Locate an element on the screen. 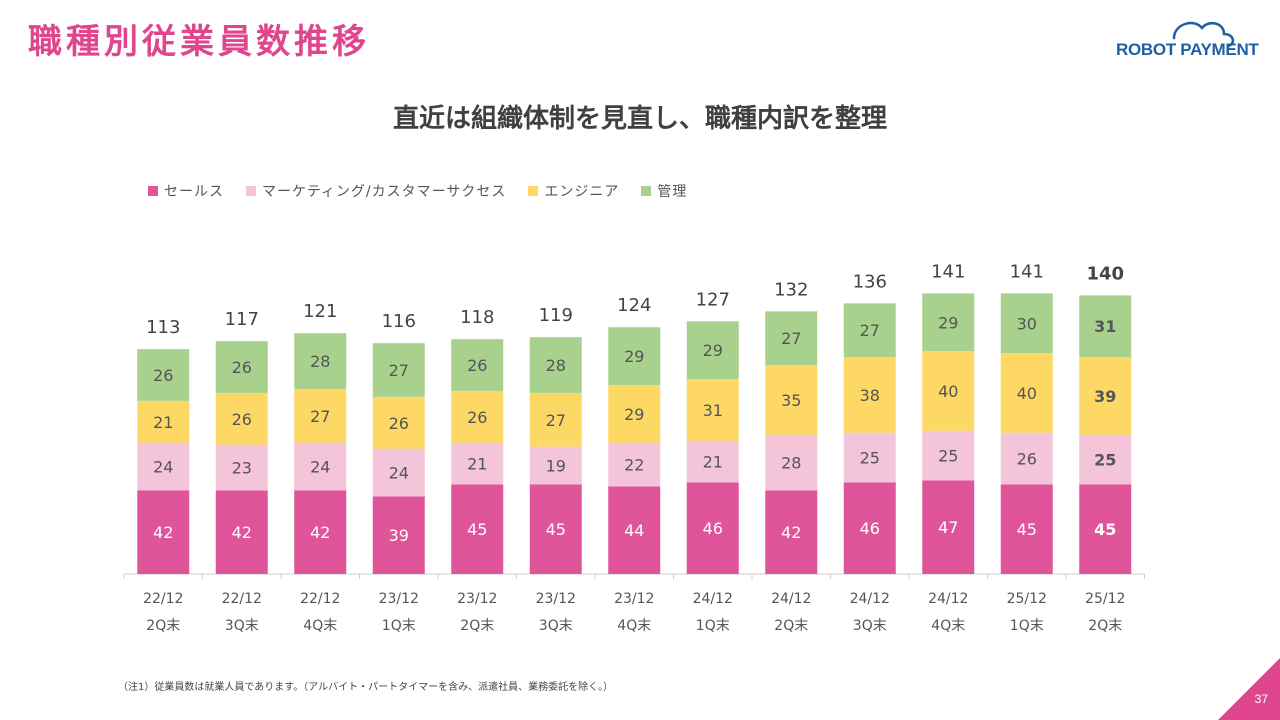 This screenshot has width=1280, height=720. data-label: 44 is located at coordinates (634, 530).